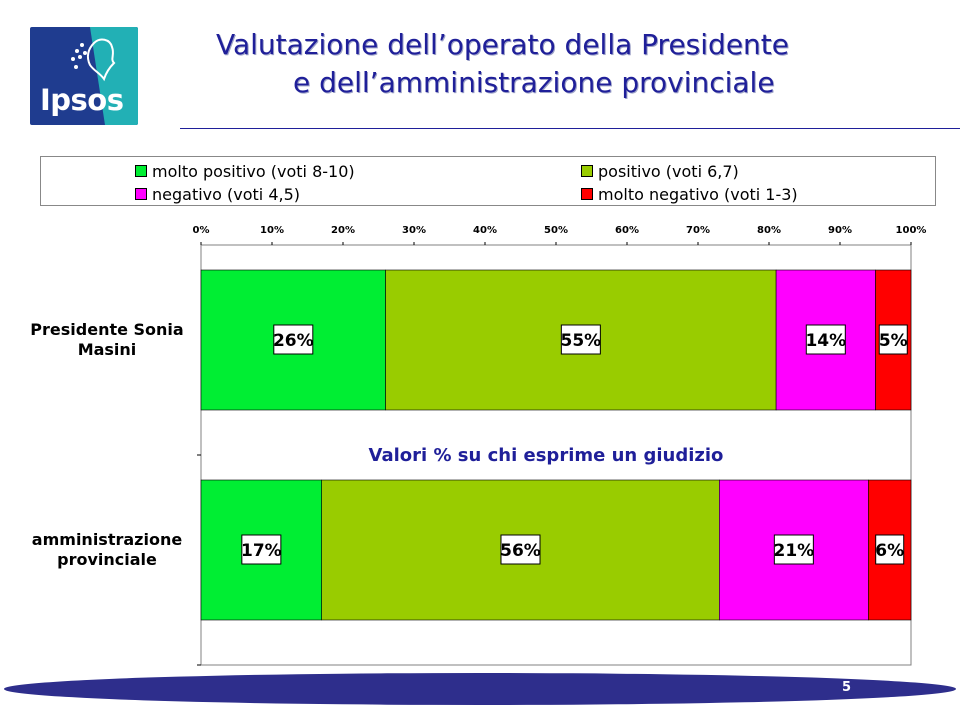 This screenshot has height=720, width=960. Describe the element at coordinates (343, 230) in the screenshot. I see `x-tick-label: 20%` at that location.